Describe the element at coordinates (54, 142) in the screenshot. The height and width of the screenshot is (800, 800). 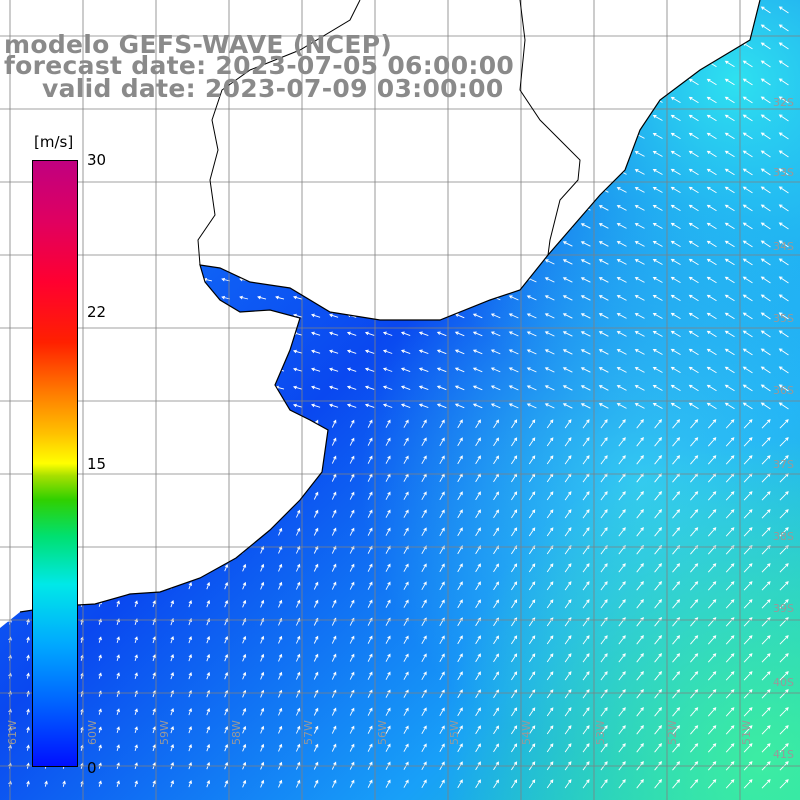
I see `colorbar-units: [m/s]` at that location.